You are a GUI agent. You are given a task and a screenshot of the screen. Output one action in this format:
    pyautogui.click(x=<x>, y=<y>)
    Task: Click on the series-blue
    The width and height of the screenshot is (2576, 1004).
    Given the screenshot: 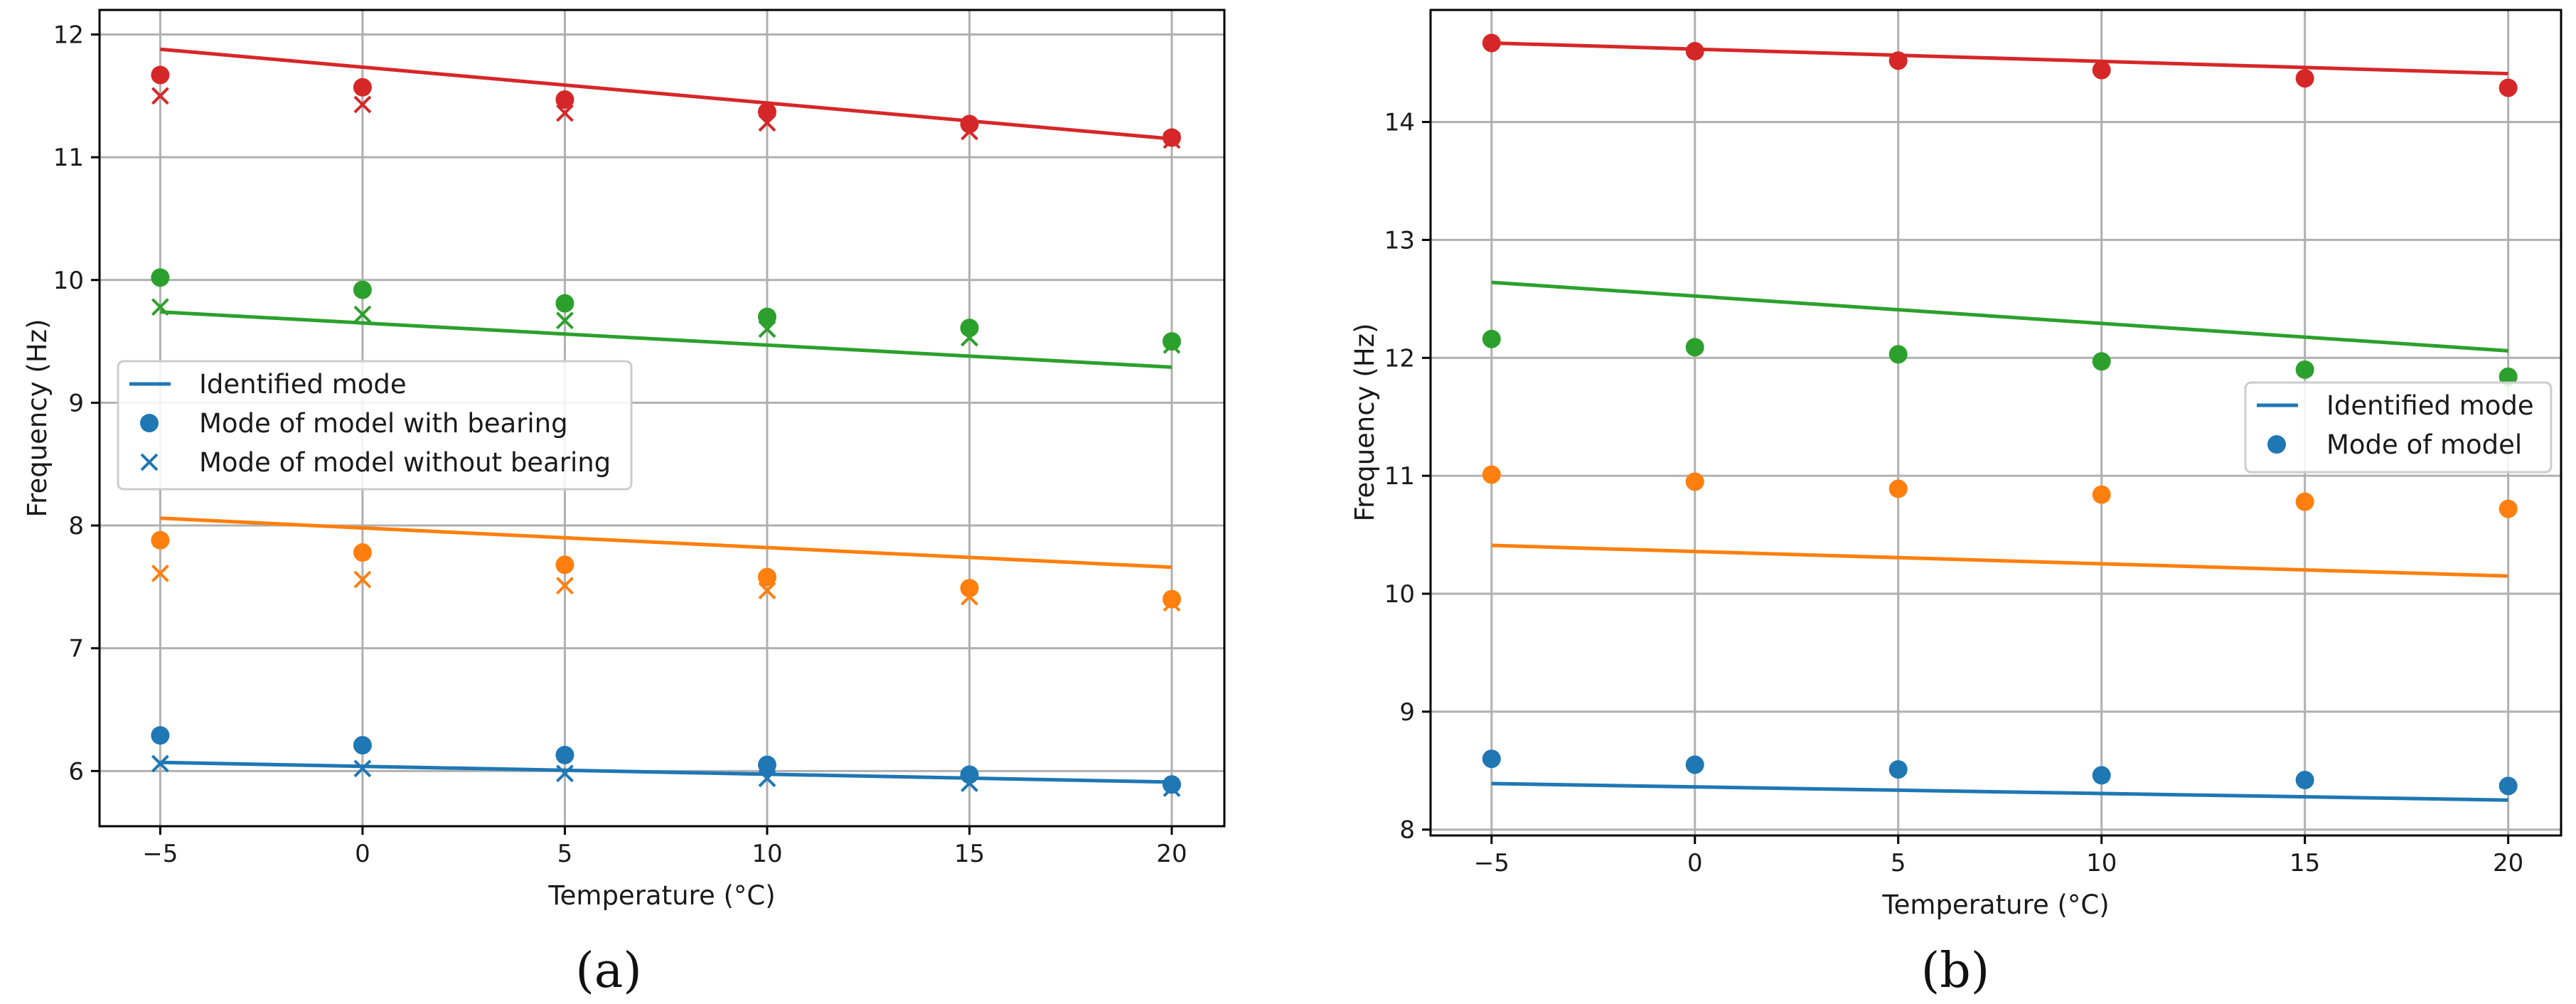 What is the action you would take?
    pyautogui.click(x=666, y=762)
    